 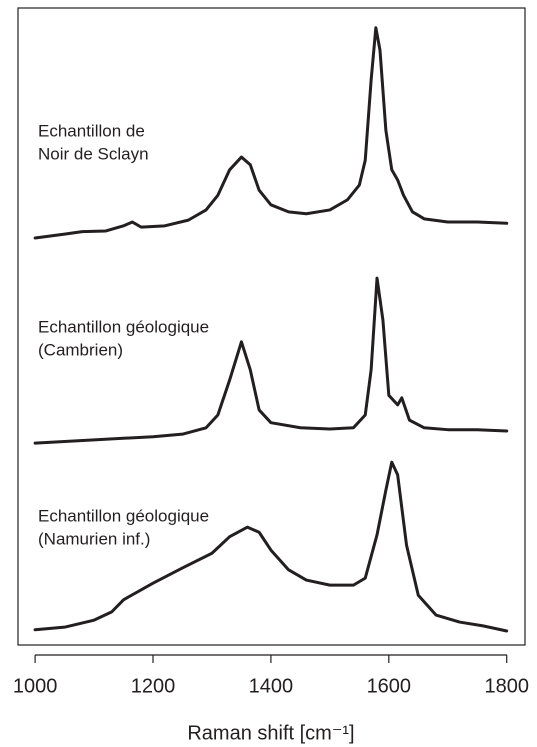 I want to click on x-tick-label: 1200, so click(x=153, y=686).